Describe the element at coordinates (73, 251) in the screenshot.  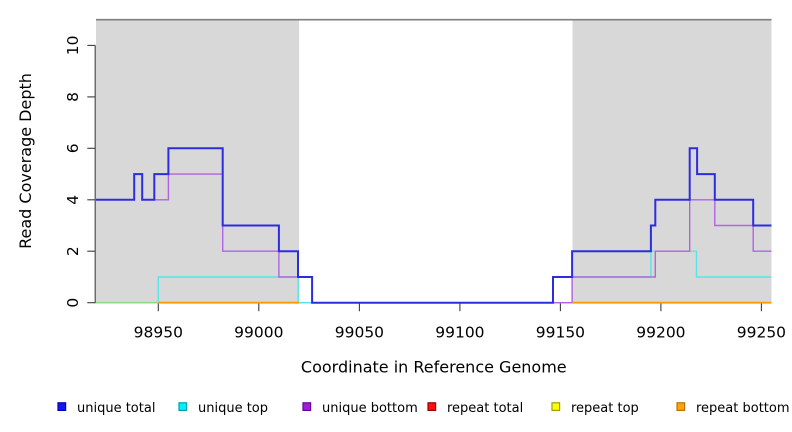
I see `y-tick-label: 2` at that location.